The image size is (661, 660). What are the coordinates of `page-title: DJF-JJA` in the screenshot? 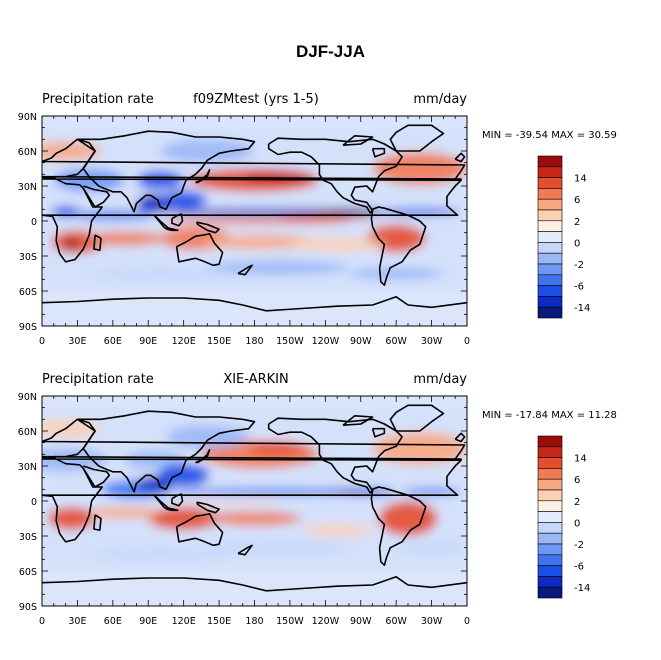 It's located at (330, 51).